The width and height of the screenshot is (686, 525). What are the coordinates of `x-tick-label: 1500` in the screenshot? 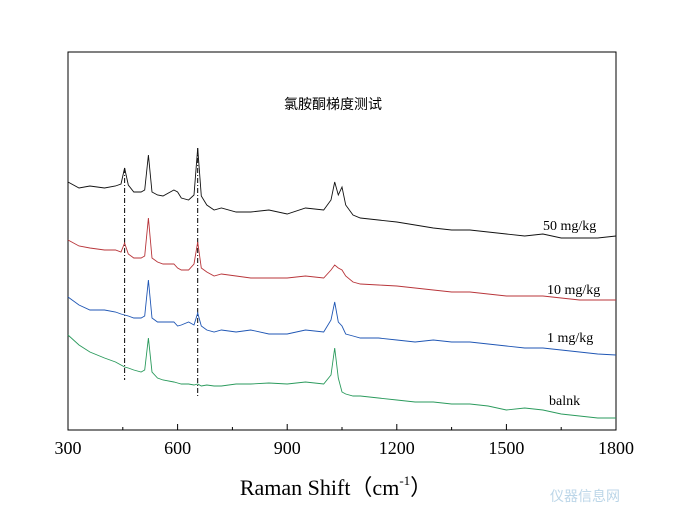 It's located at (506, 448).